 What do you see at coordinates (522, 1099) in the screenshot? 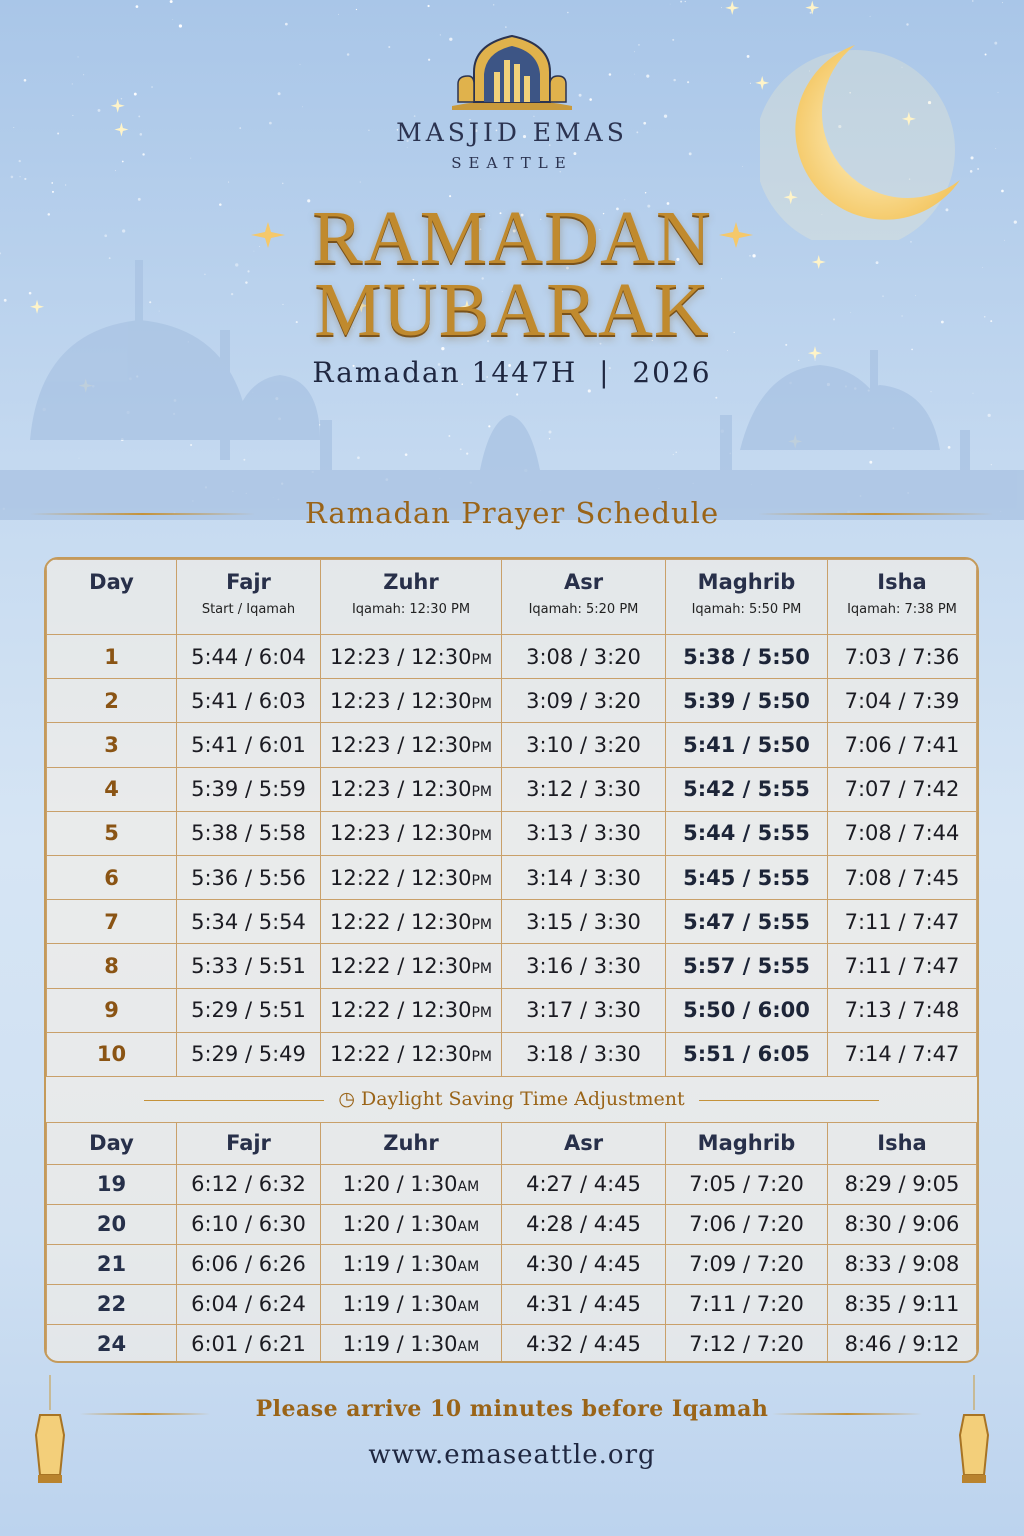
I see `dst-label: Daylight Saving Time Adjustment` at bounding box center [522, 1099].